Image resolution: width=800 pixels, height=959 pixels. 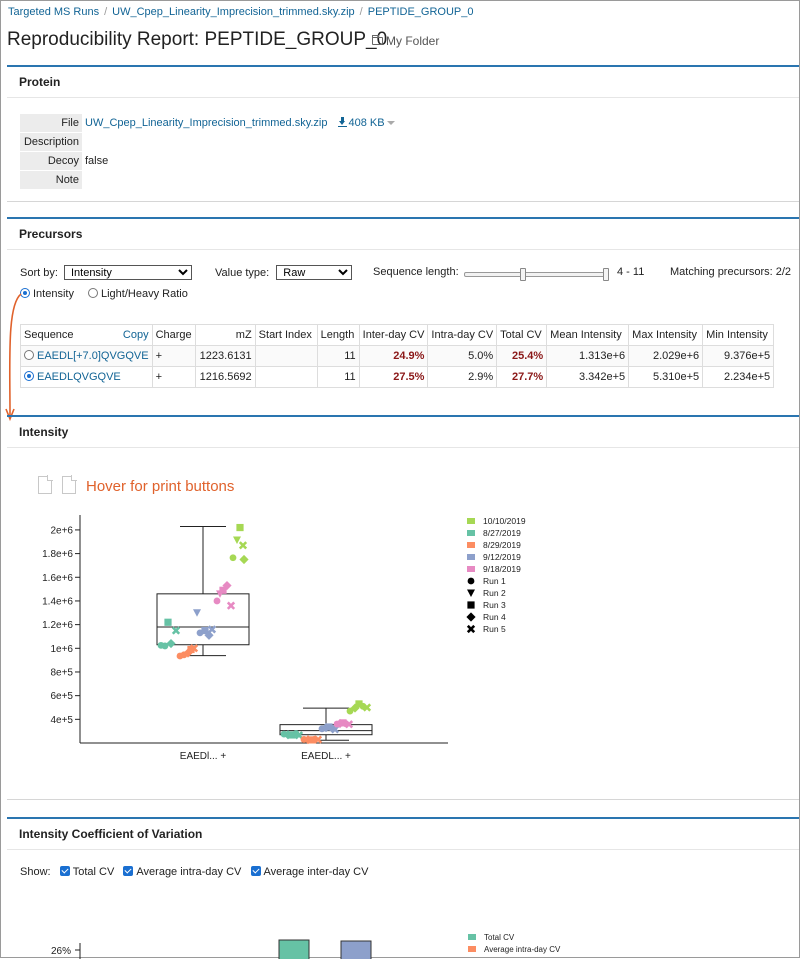 I want to click on annotation-arrow, so click(x=13, y=357).